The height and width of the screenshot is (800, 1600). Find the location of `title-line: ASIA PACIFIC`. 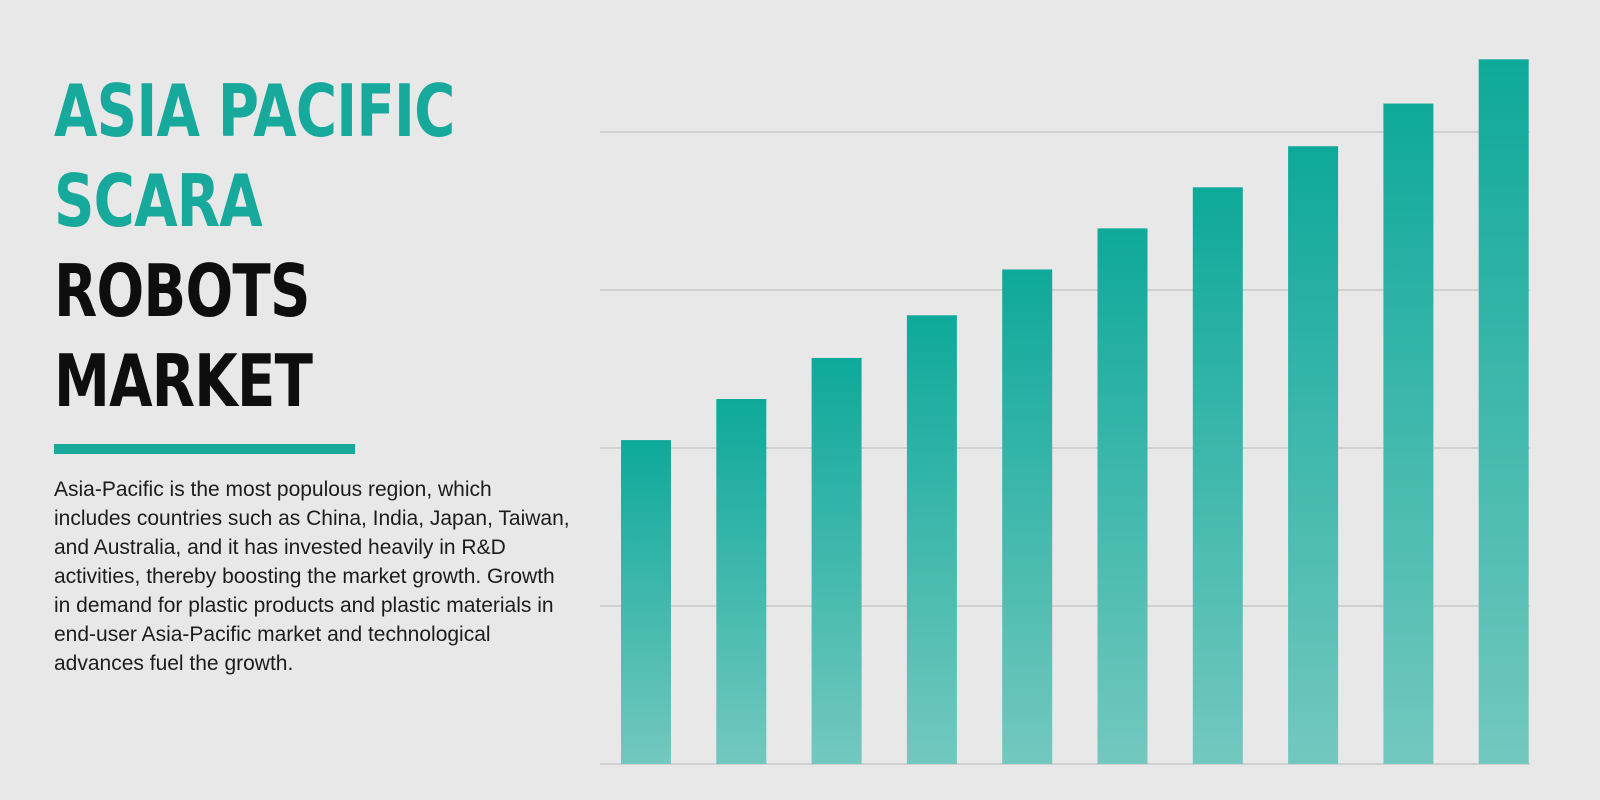

title-line: ASIA PACIFIC is located at coordinates (254, 111).